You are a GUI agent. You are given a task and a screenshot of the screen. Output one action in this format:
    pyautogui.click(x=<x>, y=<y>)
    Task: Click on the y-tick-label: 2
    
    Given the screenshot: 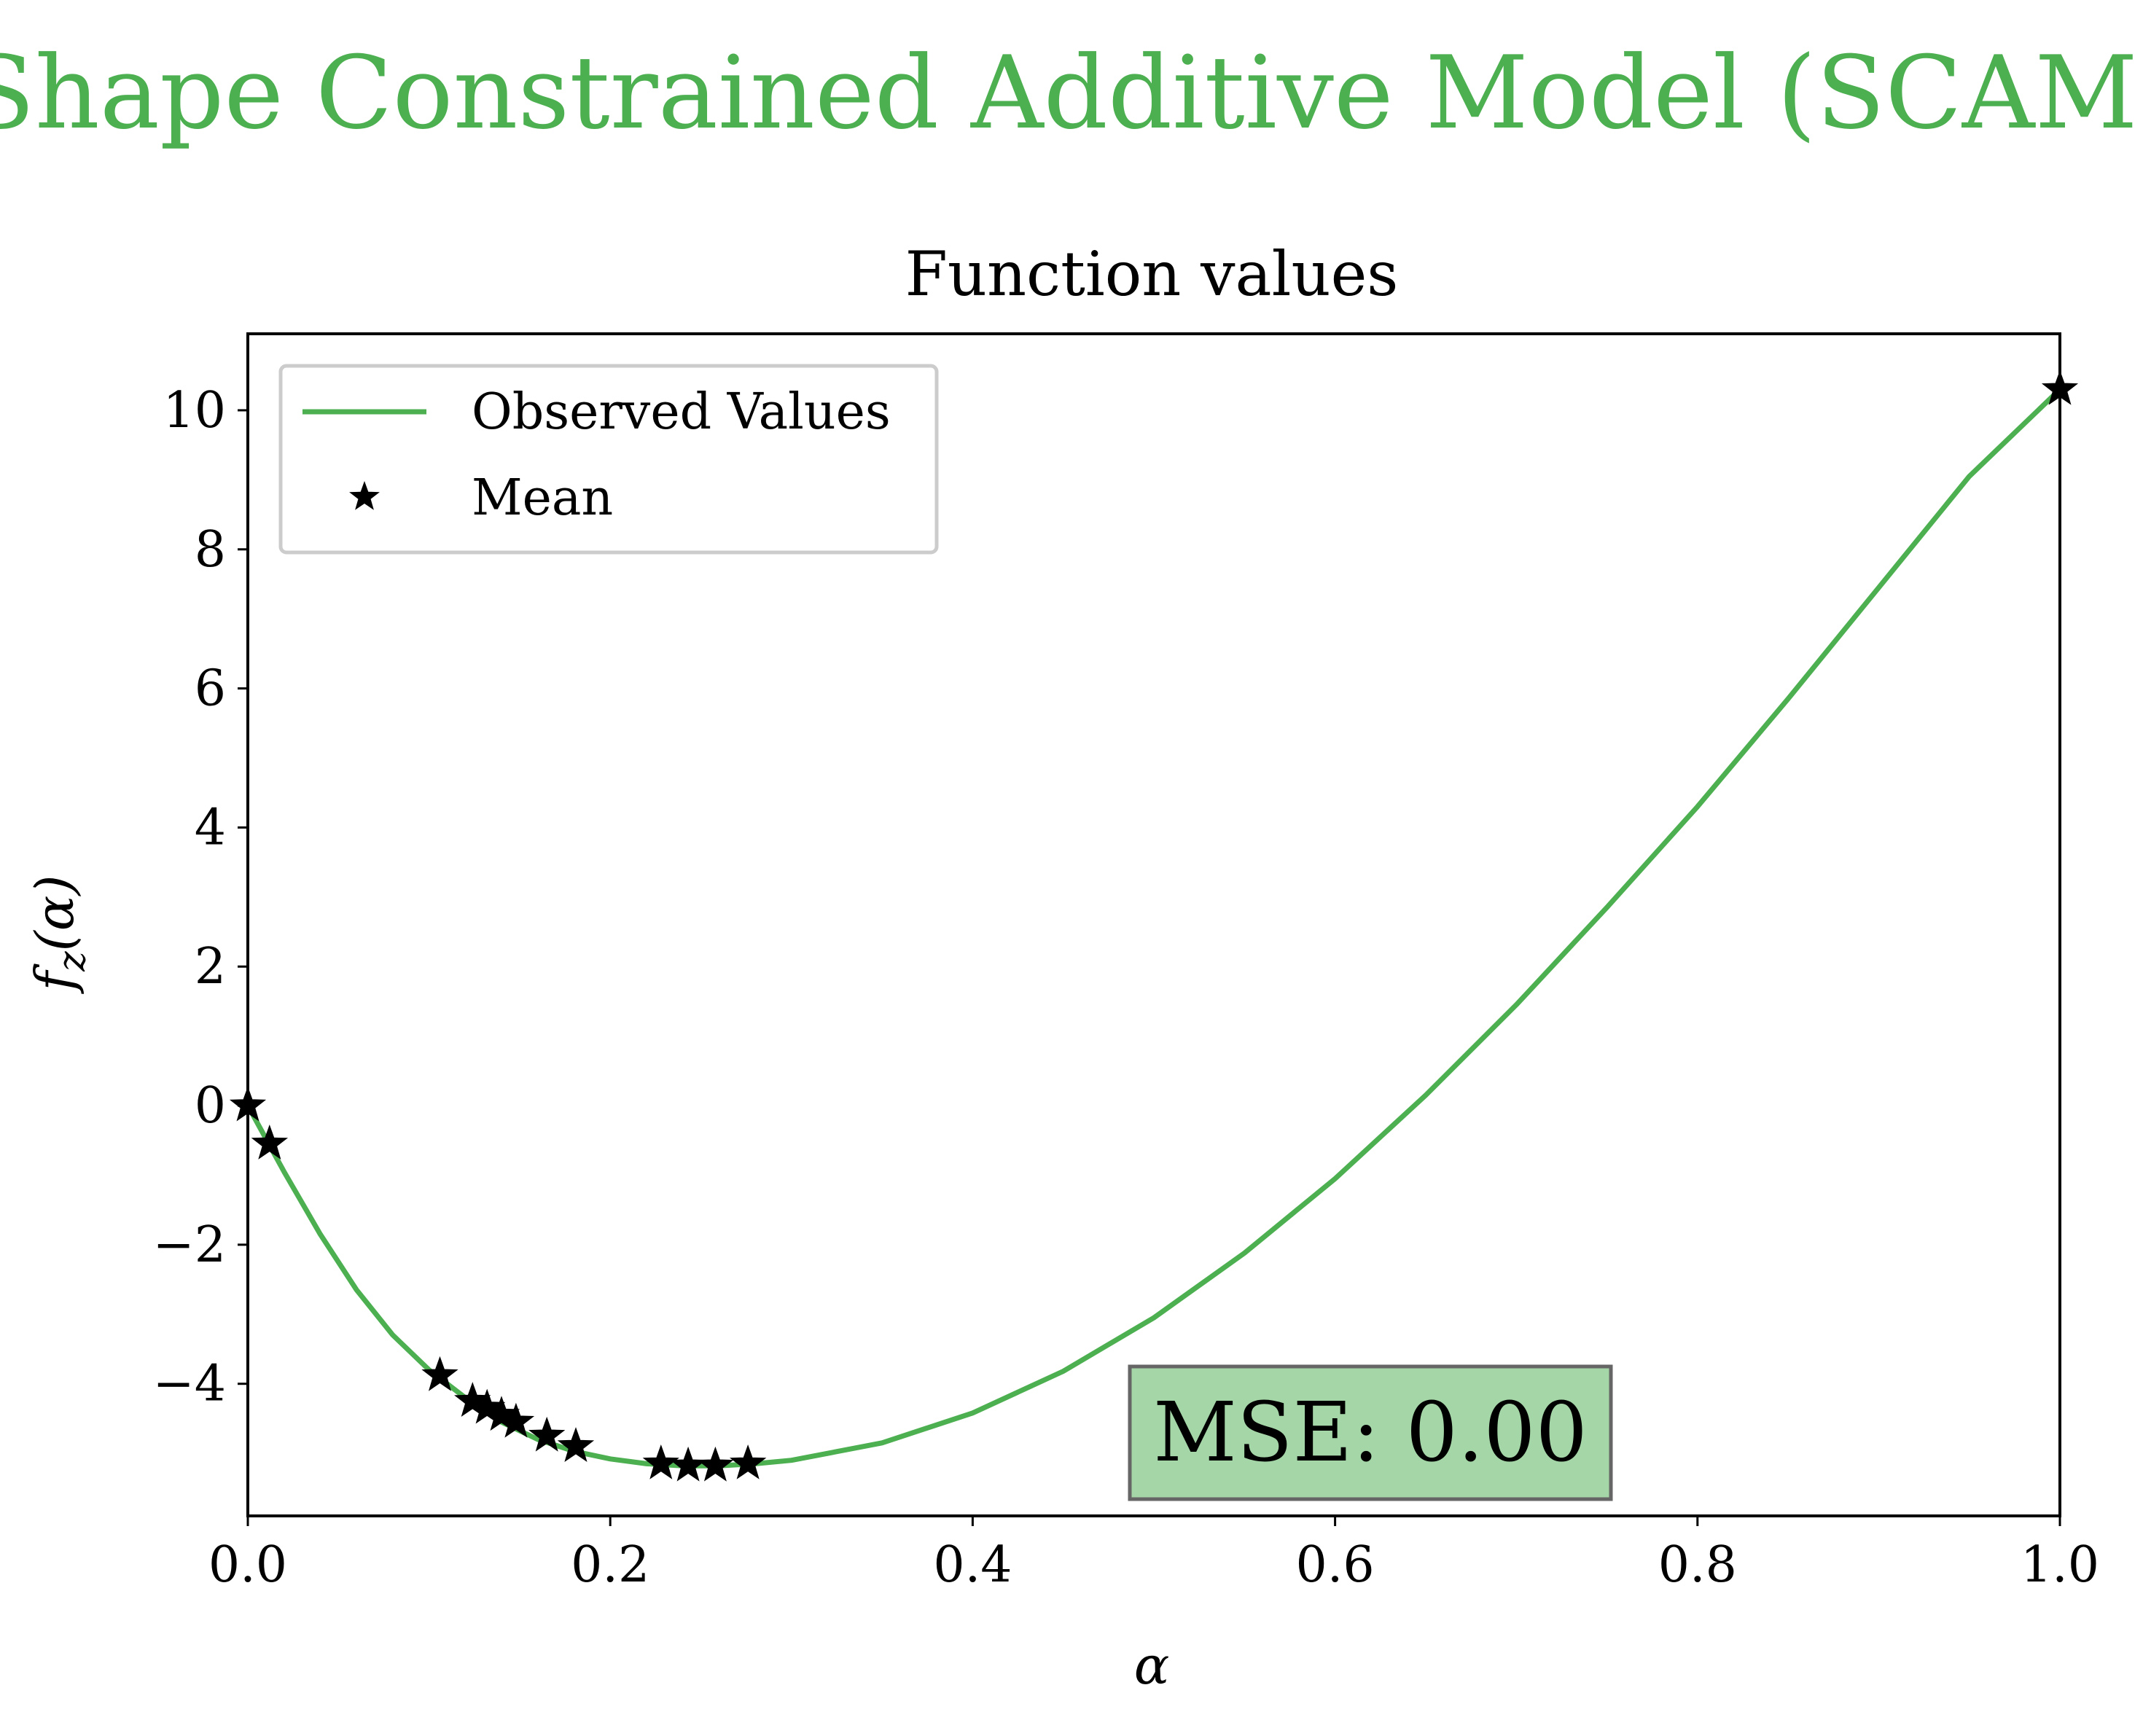 What is the action you would take?
    pyautogui.click(x=211, y=967)
    